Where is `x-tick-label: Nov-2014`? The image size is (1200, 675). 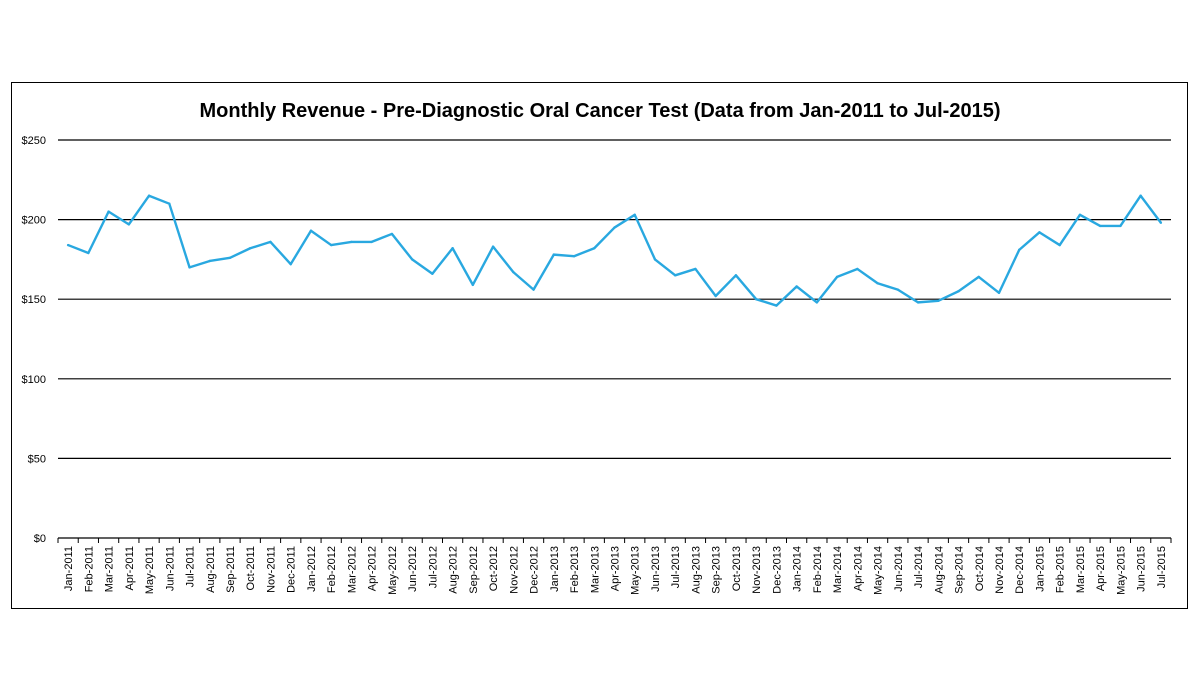 x-tick-label: Nov-2014 is located at coordinates (1000, 570).